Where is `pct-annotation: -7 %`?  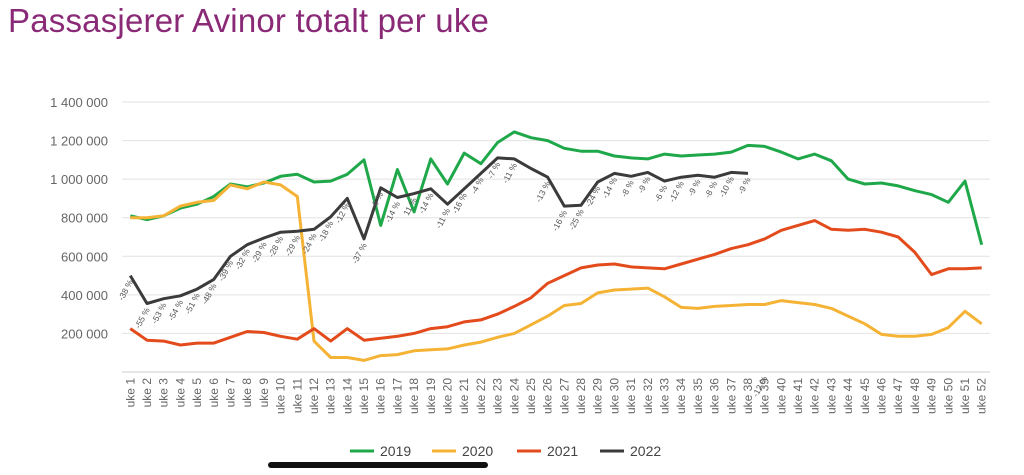
pct-annotation: -7 % is located at coordinates (493, 170).